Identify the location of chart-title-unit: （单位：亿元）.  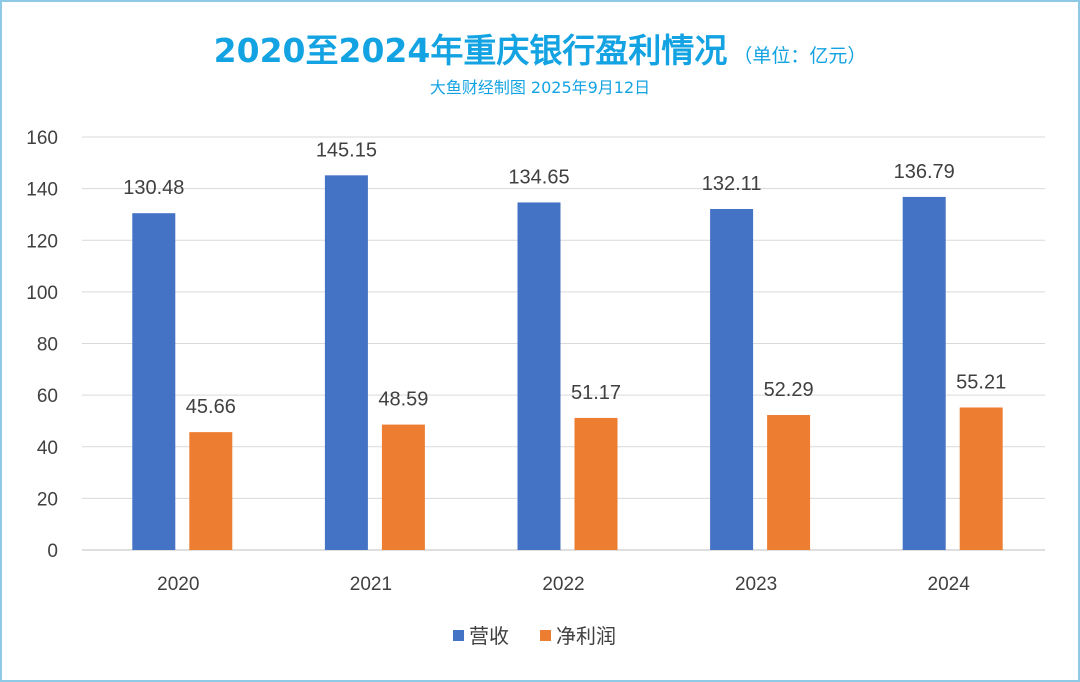
(799, 56).